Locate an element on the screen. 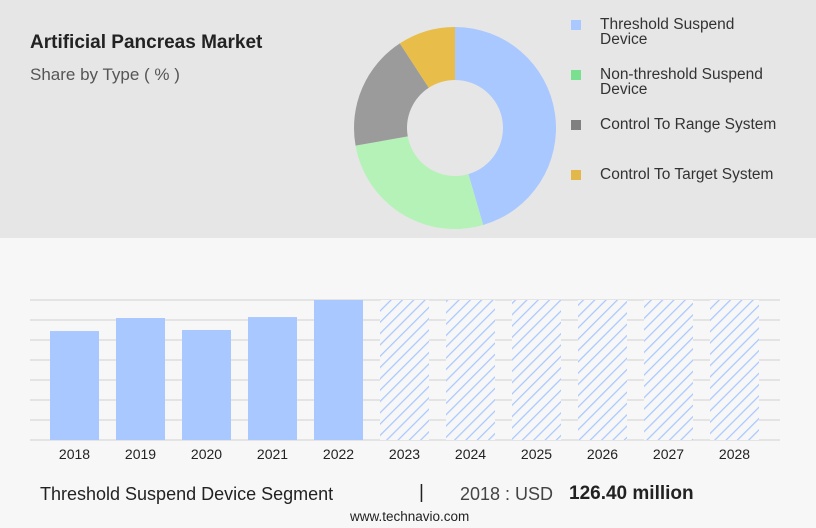 The image size is (816, 528). footer-year: 2018 : USD is located at coordinates (507, 494).